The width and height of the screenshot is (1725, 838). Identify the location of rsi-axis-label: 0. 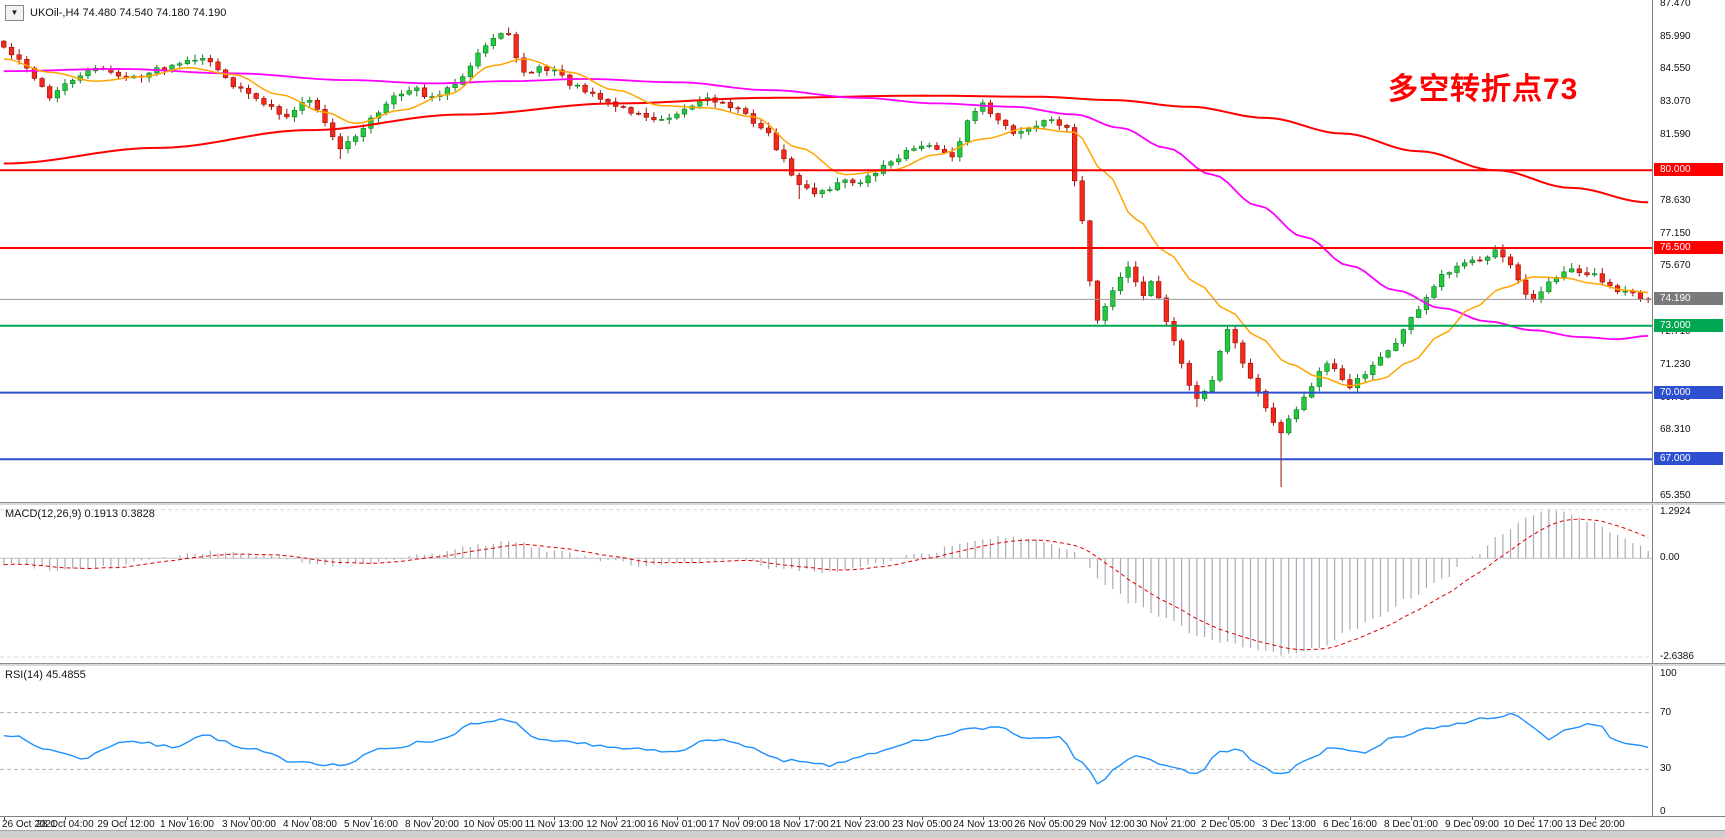
(1663, 811).